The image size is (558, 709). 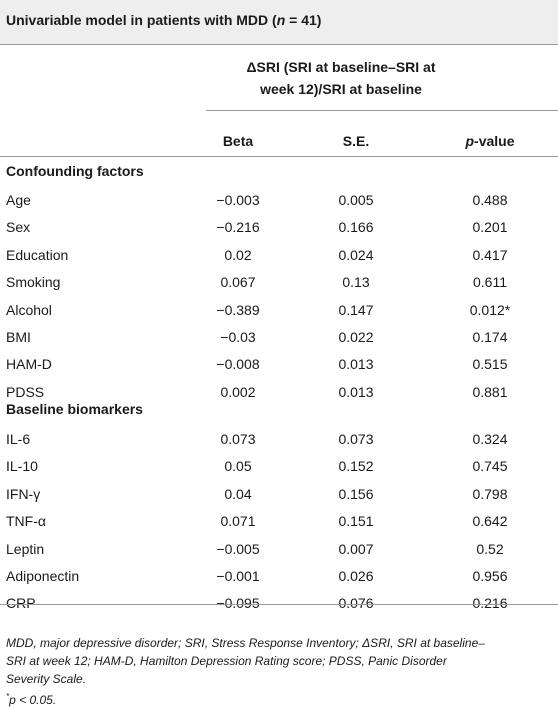 I want to click on row-se: 0.166, so click(x=356, y=227).